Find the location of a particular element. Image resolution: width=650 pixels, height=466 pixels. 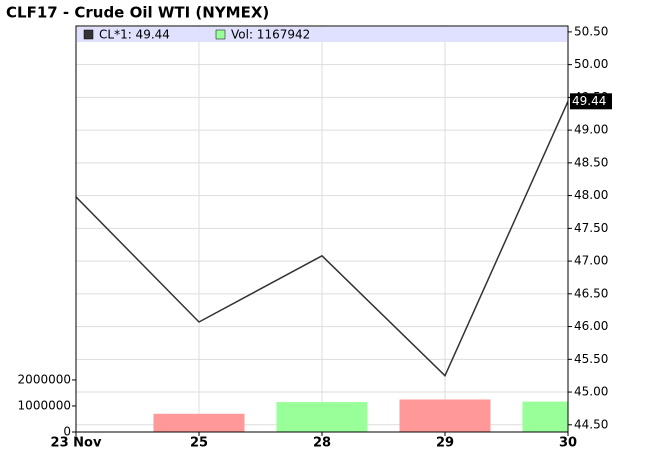

y-tick-label: 1000000 is located at coordinates (44, 405).